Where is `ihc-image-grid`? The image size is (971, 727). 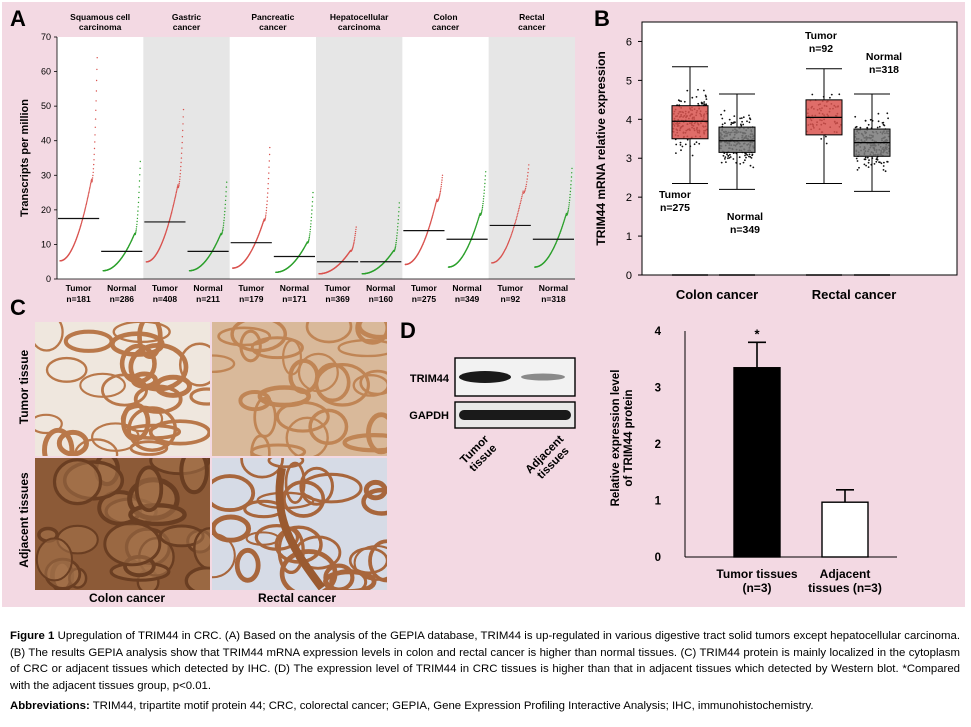 ihc-image-grid is located at coordinates (211, 456).